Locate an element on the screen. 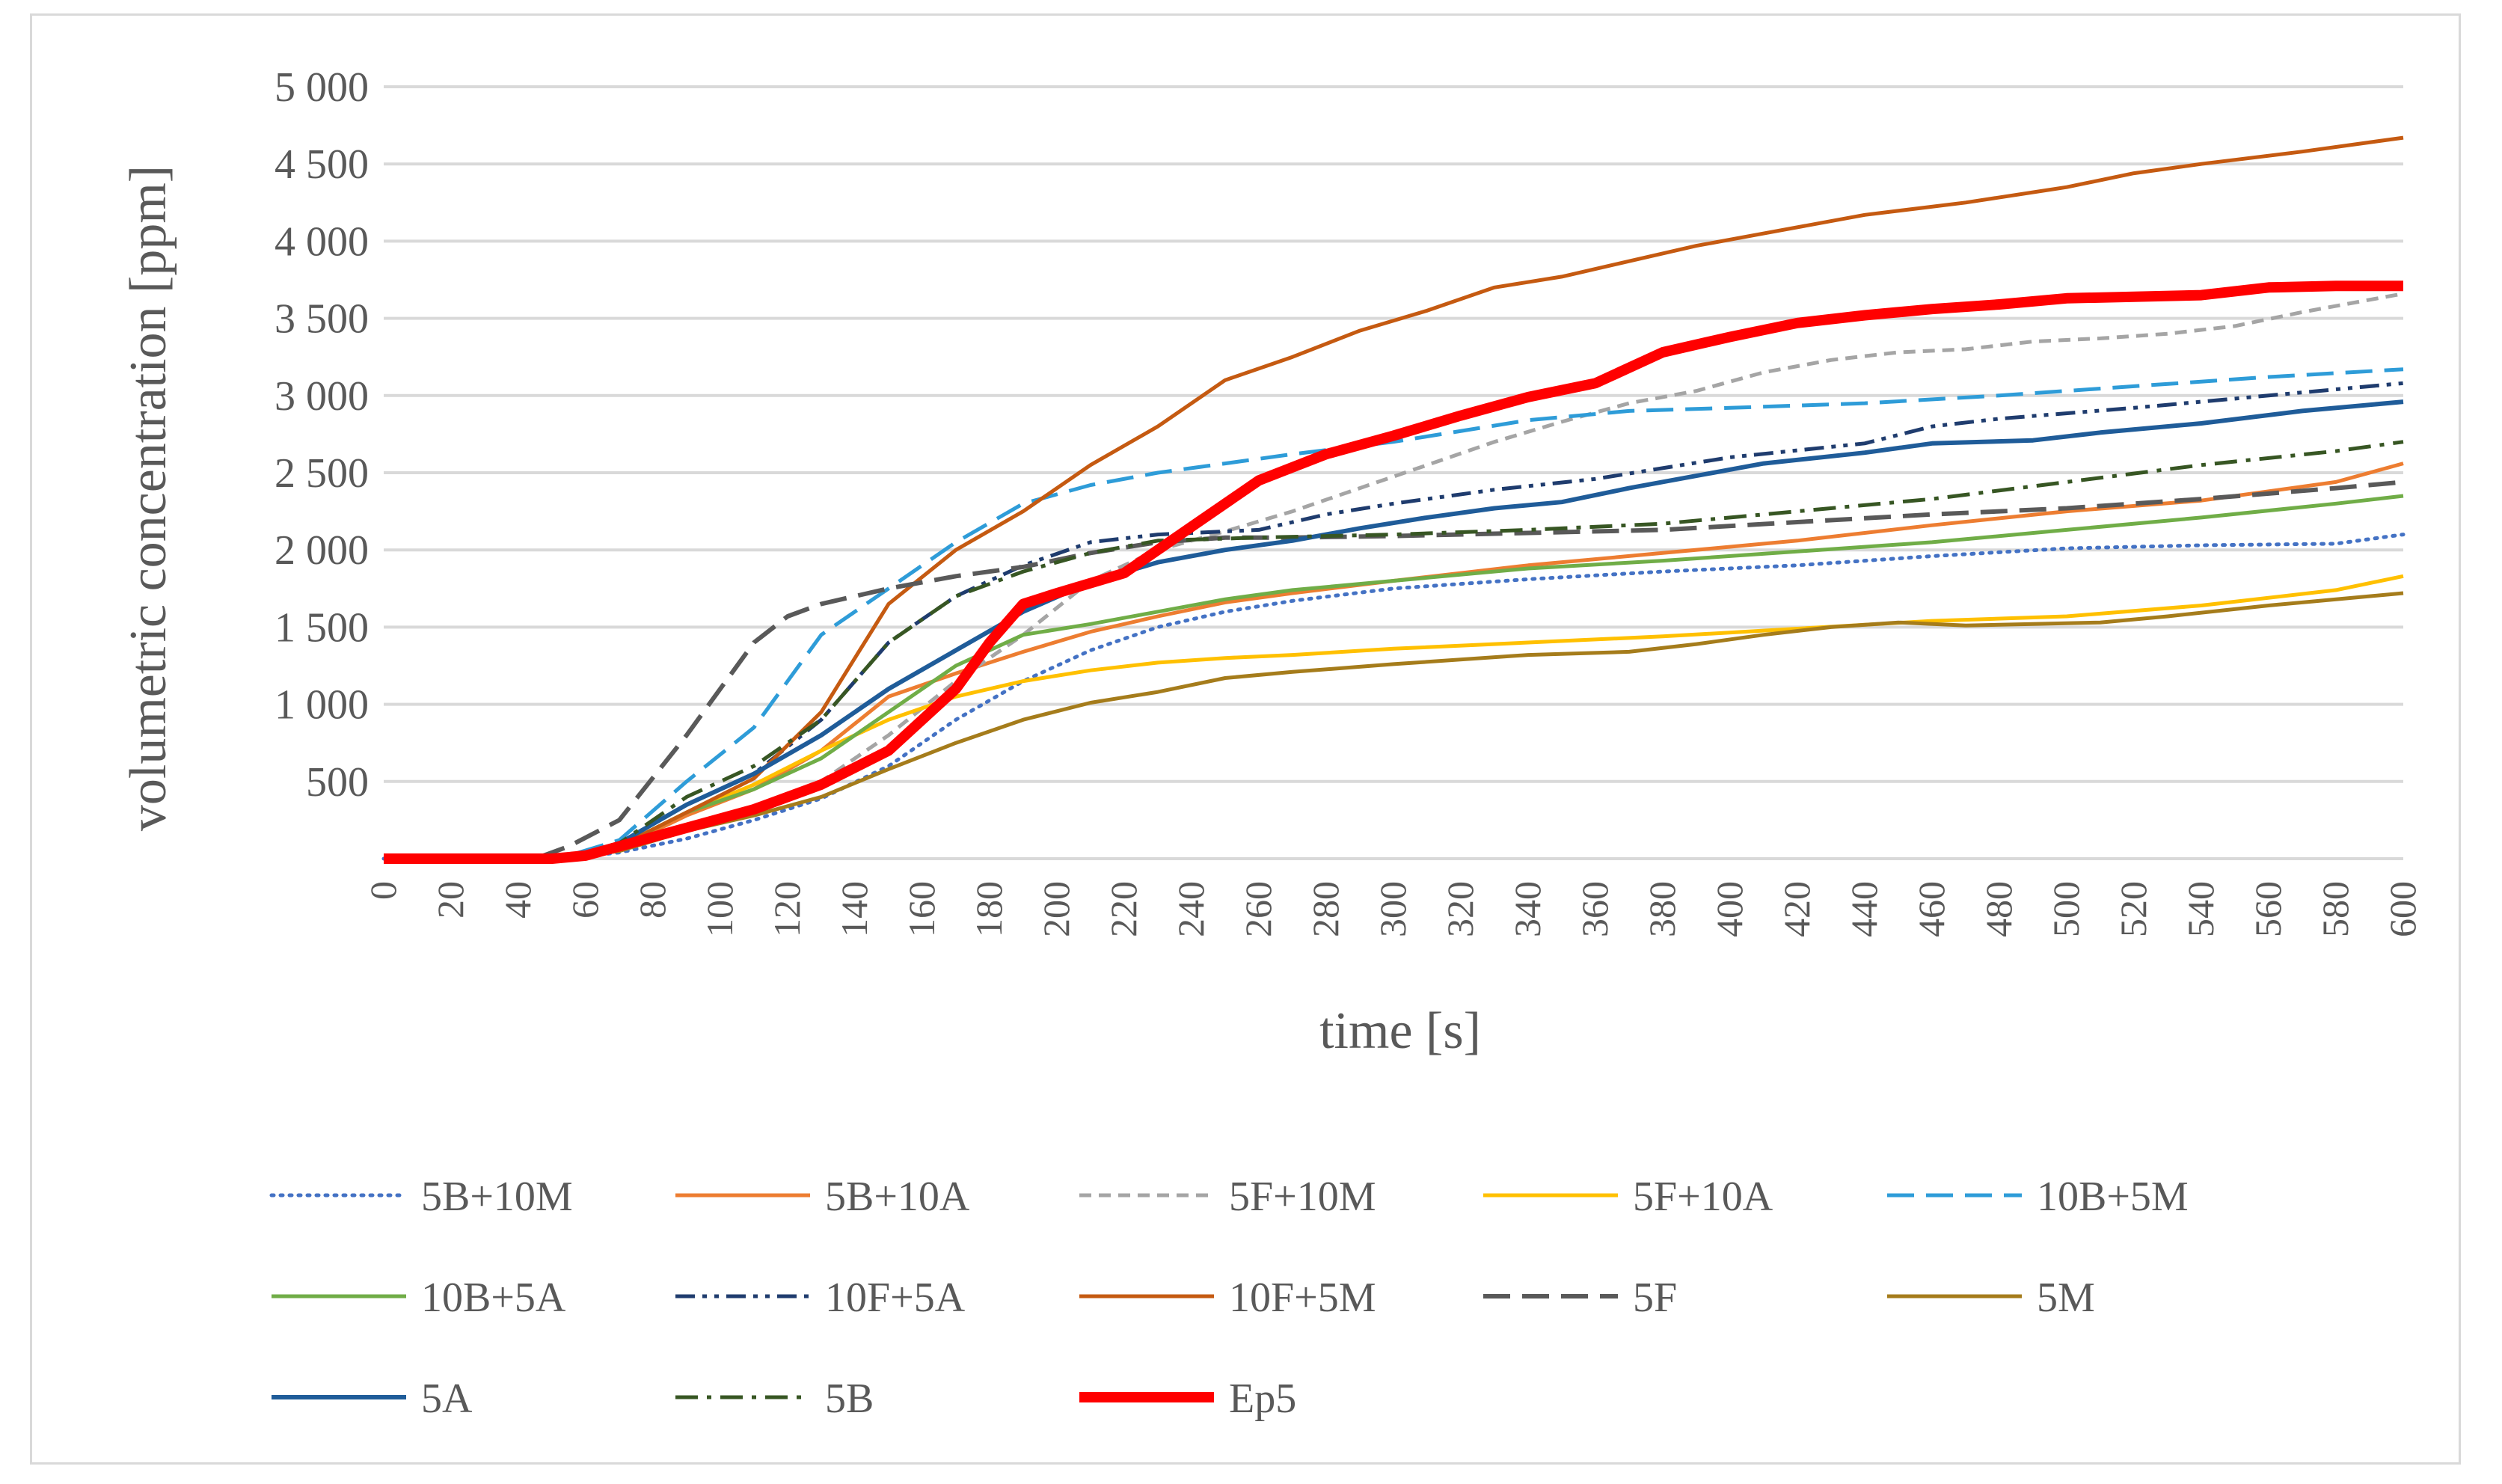 This screenshot has height=1484, width=2502. x-tick-label: 540 is located at coordinates (2201, 909).